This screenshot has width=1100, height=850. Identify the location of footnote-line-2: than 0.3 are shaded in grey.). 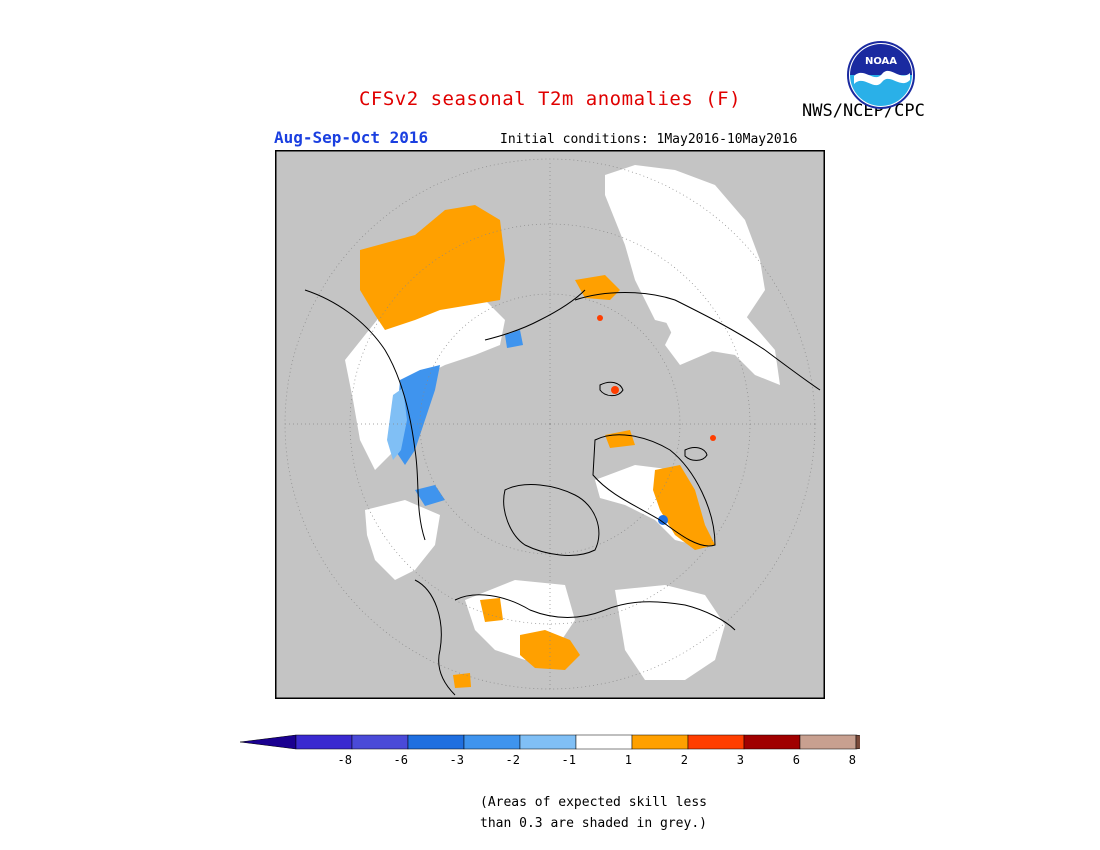
(593, 823).